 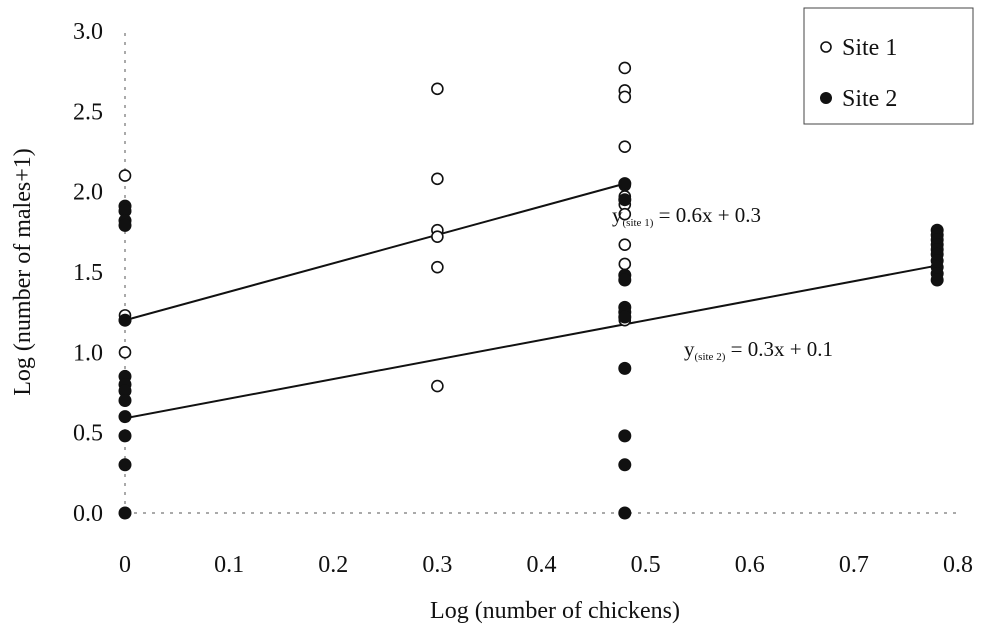 What do you see at coordinates (646, 565) in the screenshot?
I see `x-tick-label: 0.5` at bounding box center [646, 565].